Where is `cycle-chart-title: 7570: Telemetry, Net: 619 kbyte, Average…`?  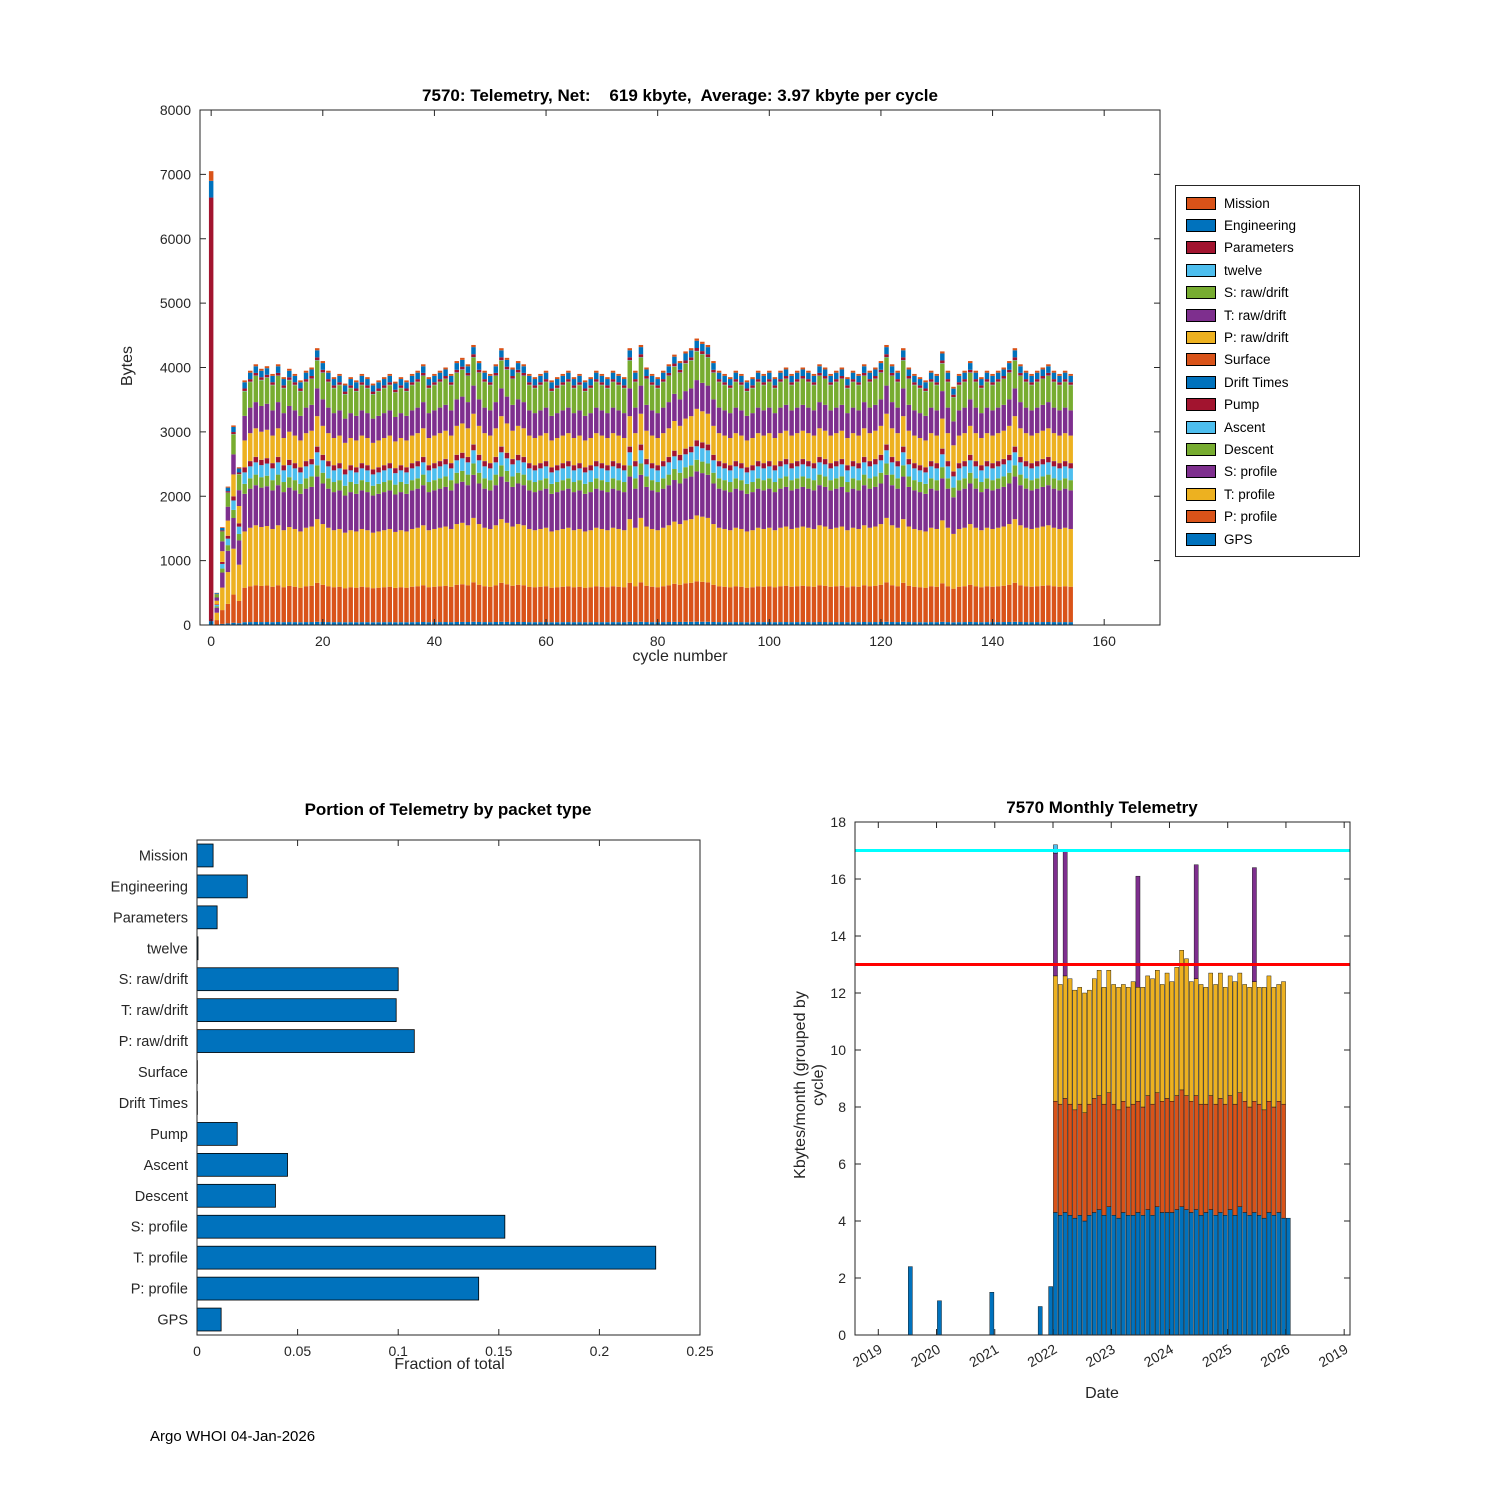
cycle-chart-title: 7570: Telemetry, Net: 619 kbyte, Average… is located at coordinates (680, 95).